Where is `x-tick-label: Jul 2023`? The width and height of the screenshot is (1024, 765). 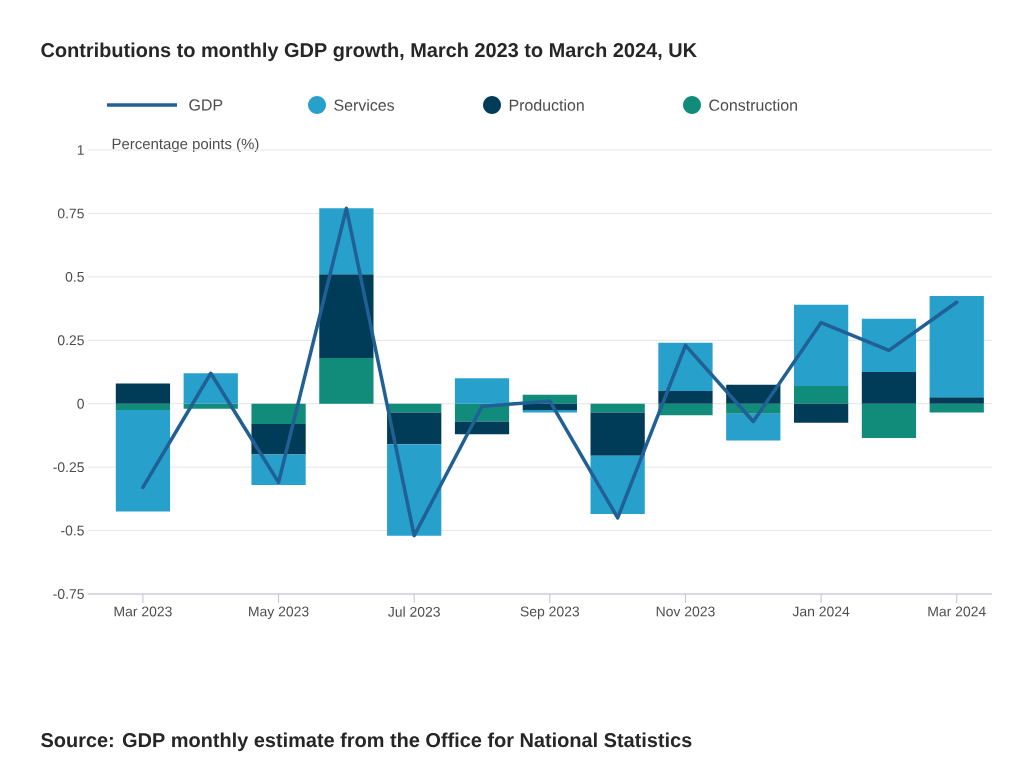
x-tick-label: Jul 2023 is located at coordinates (414, 611).